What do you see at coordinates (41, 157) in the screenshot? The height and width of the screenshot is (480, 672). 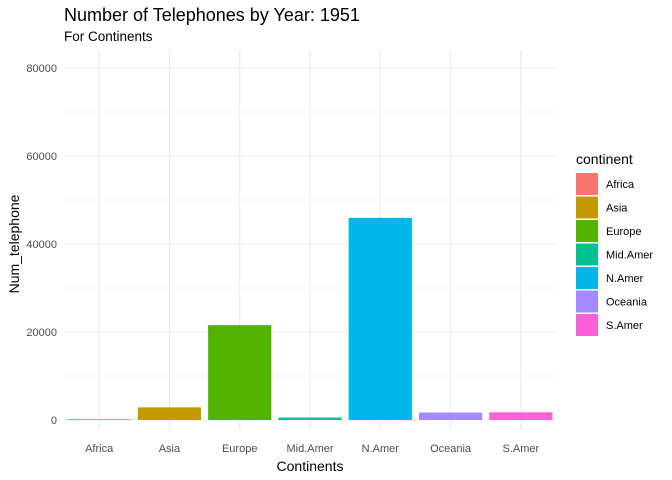 I see `y-tick-label: 60000` at bounding box center [41, 157].